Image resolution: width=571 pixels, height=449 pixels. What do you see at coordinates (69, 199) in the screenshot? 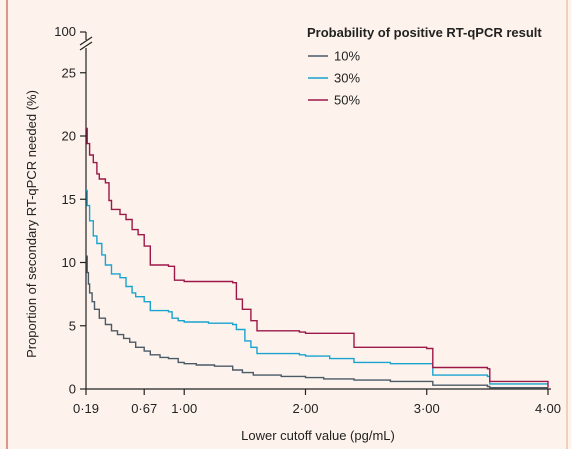
I see `y-tick-label-3: 15` at bounding box center [69, 199].